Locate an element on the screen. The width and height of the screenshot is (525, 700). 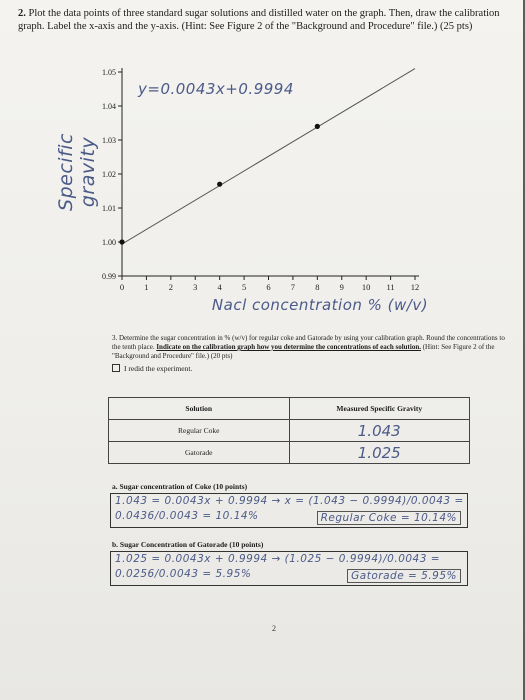
y-tick-label: 1.04 is located at coordinates (109, 106).